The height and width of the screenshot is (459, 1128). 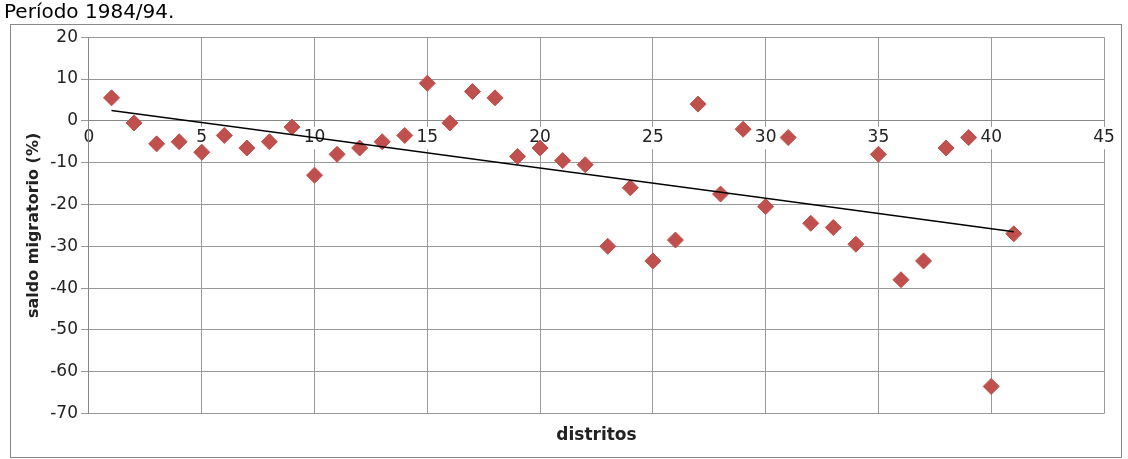 I want to click on y-tick-label: -70, so click(x=64, y=412).